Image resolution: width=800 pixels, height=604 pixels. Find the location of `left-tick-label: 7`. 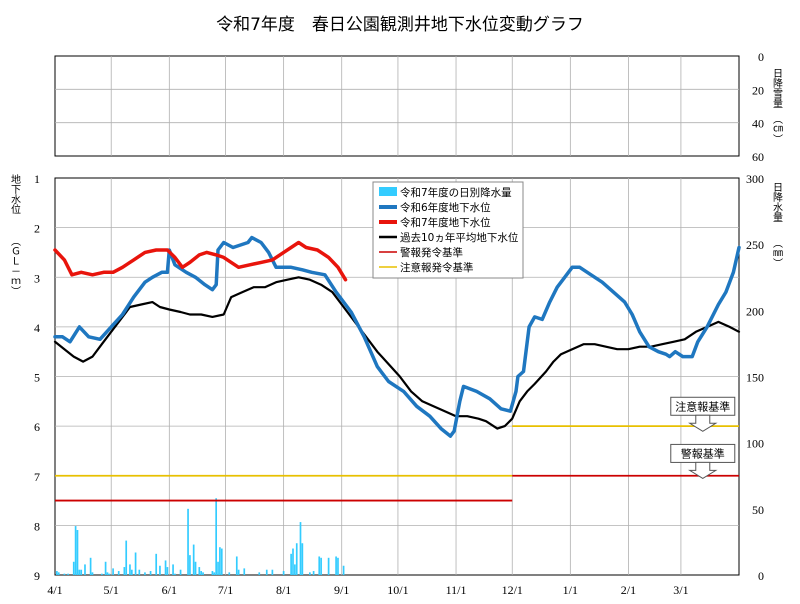

left-tick-label: 7 is located at coordinates (37, 477).